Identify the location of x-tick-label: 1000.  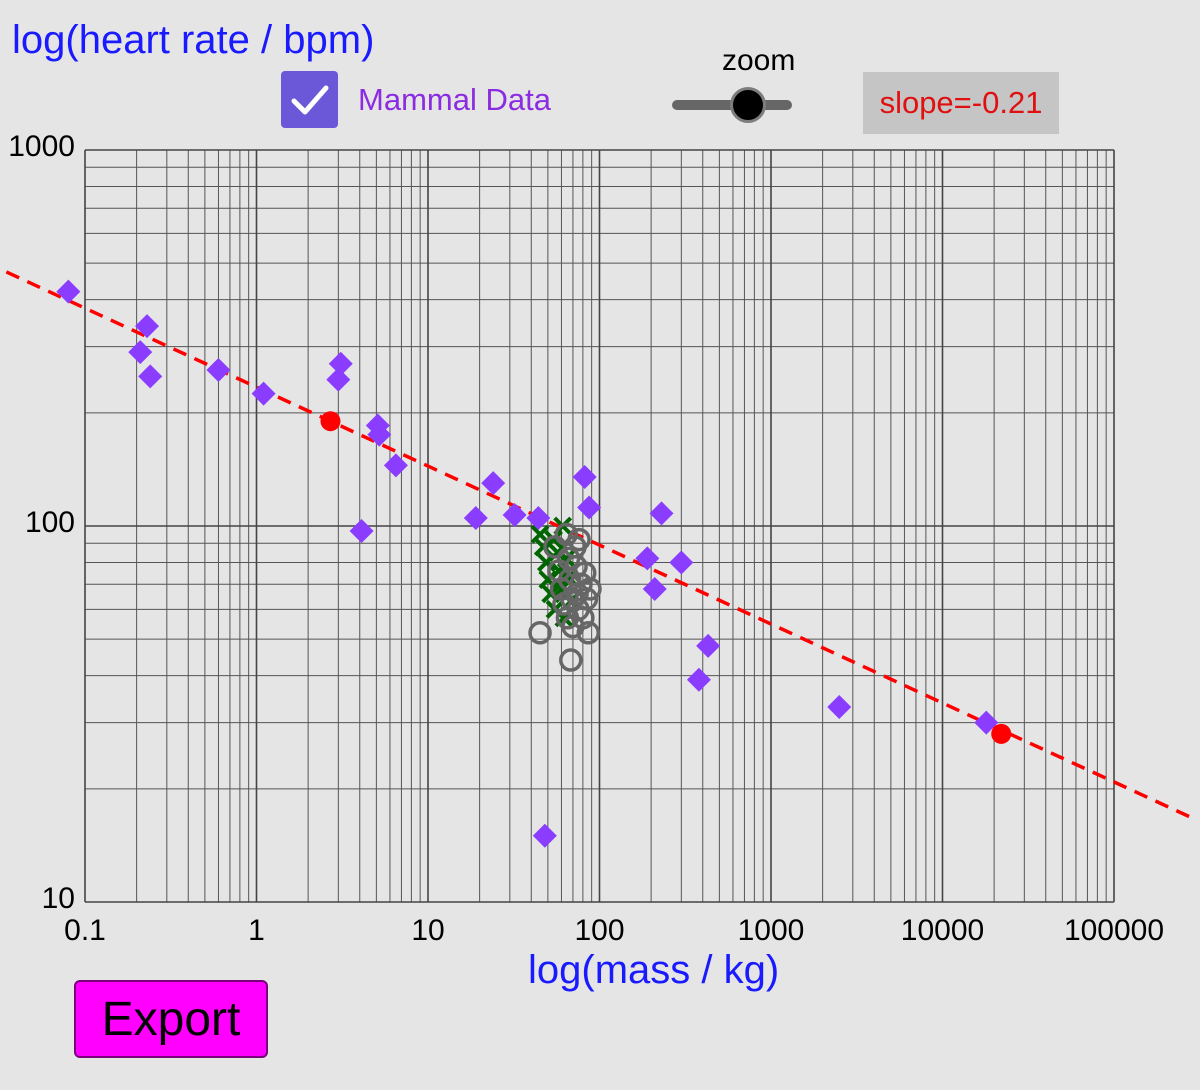
(771, 930).